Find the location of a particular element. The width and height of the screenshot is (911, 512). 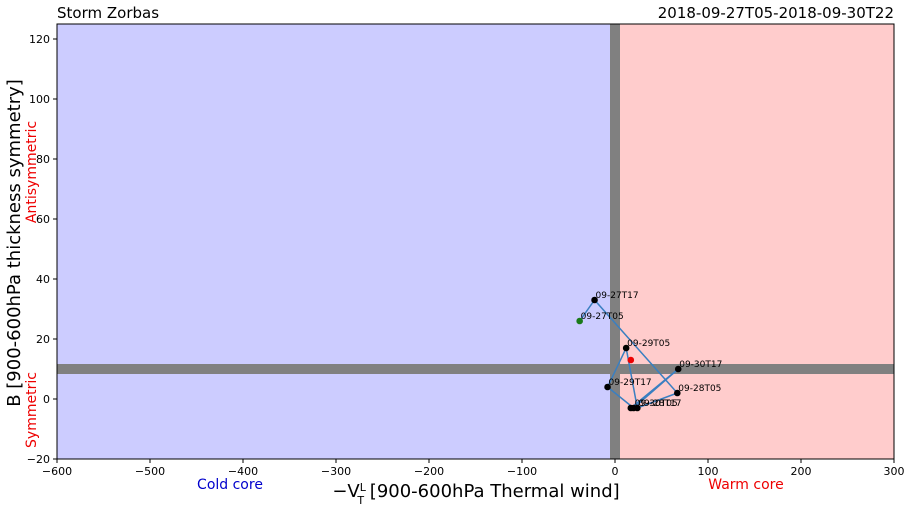

x-axis-label-prefix: −V is located at coordinates (346, 491).